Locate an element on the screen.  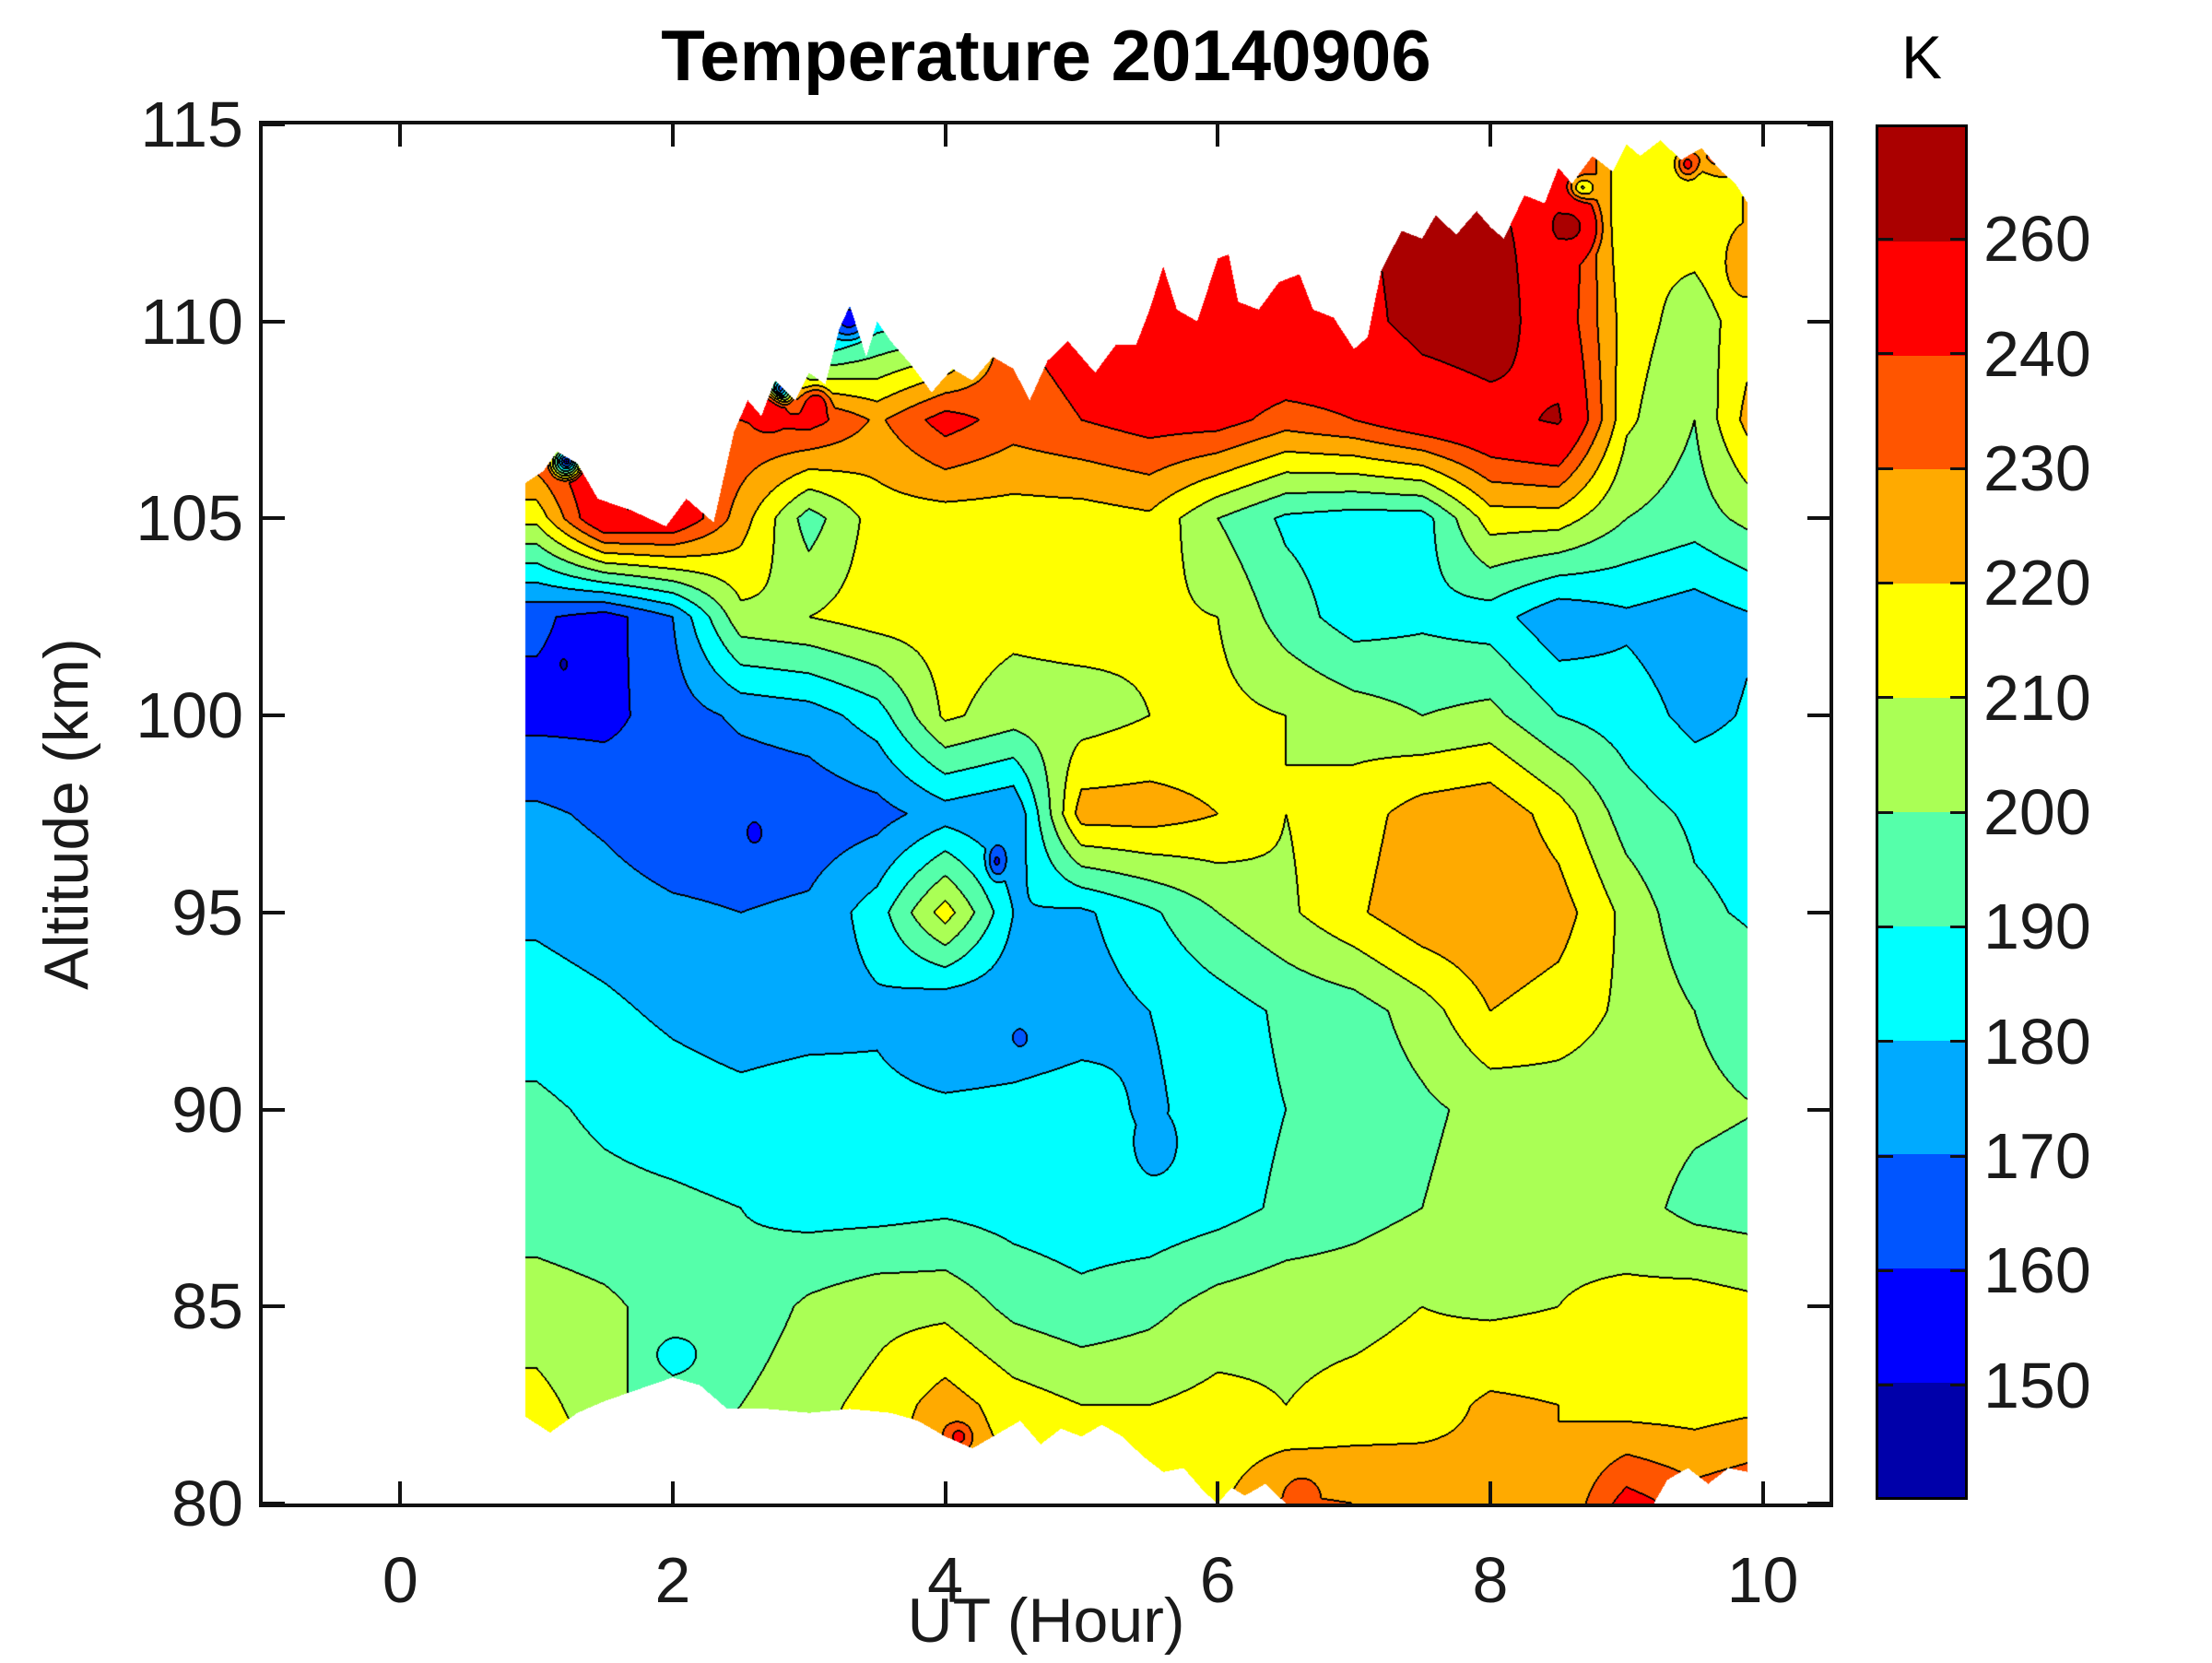
colorbar-tick-label: 210 is located at coordinates (2037, 697).